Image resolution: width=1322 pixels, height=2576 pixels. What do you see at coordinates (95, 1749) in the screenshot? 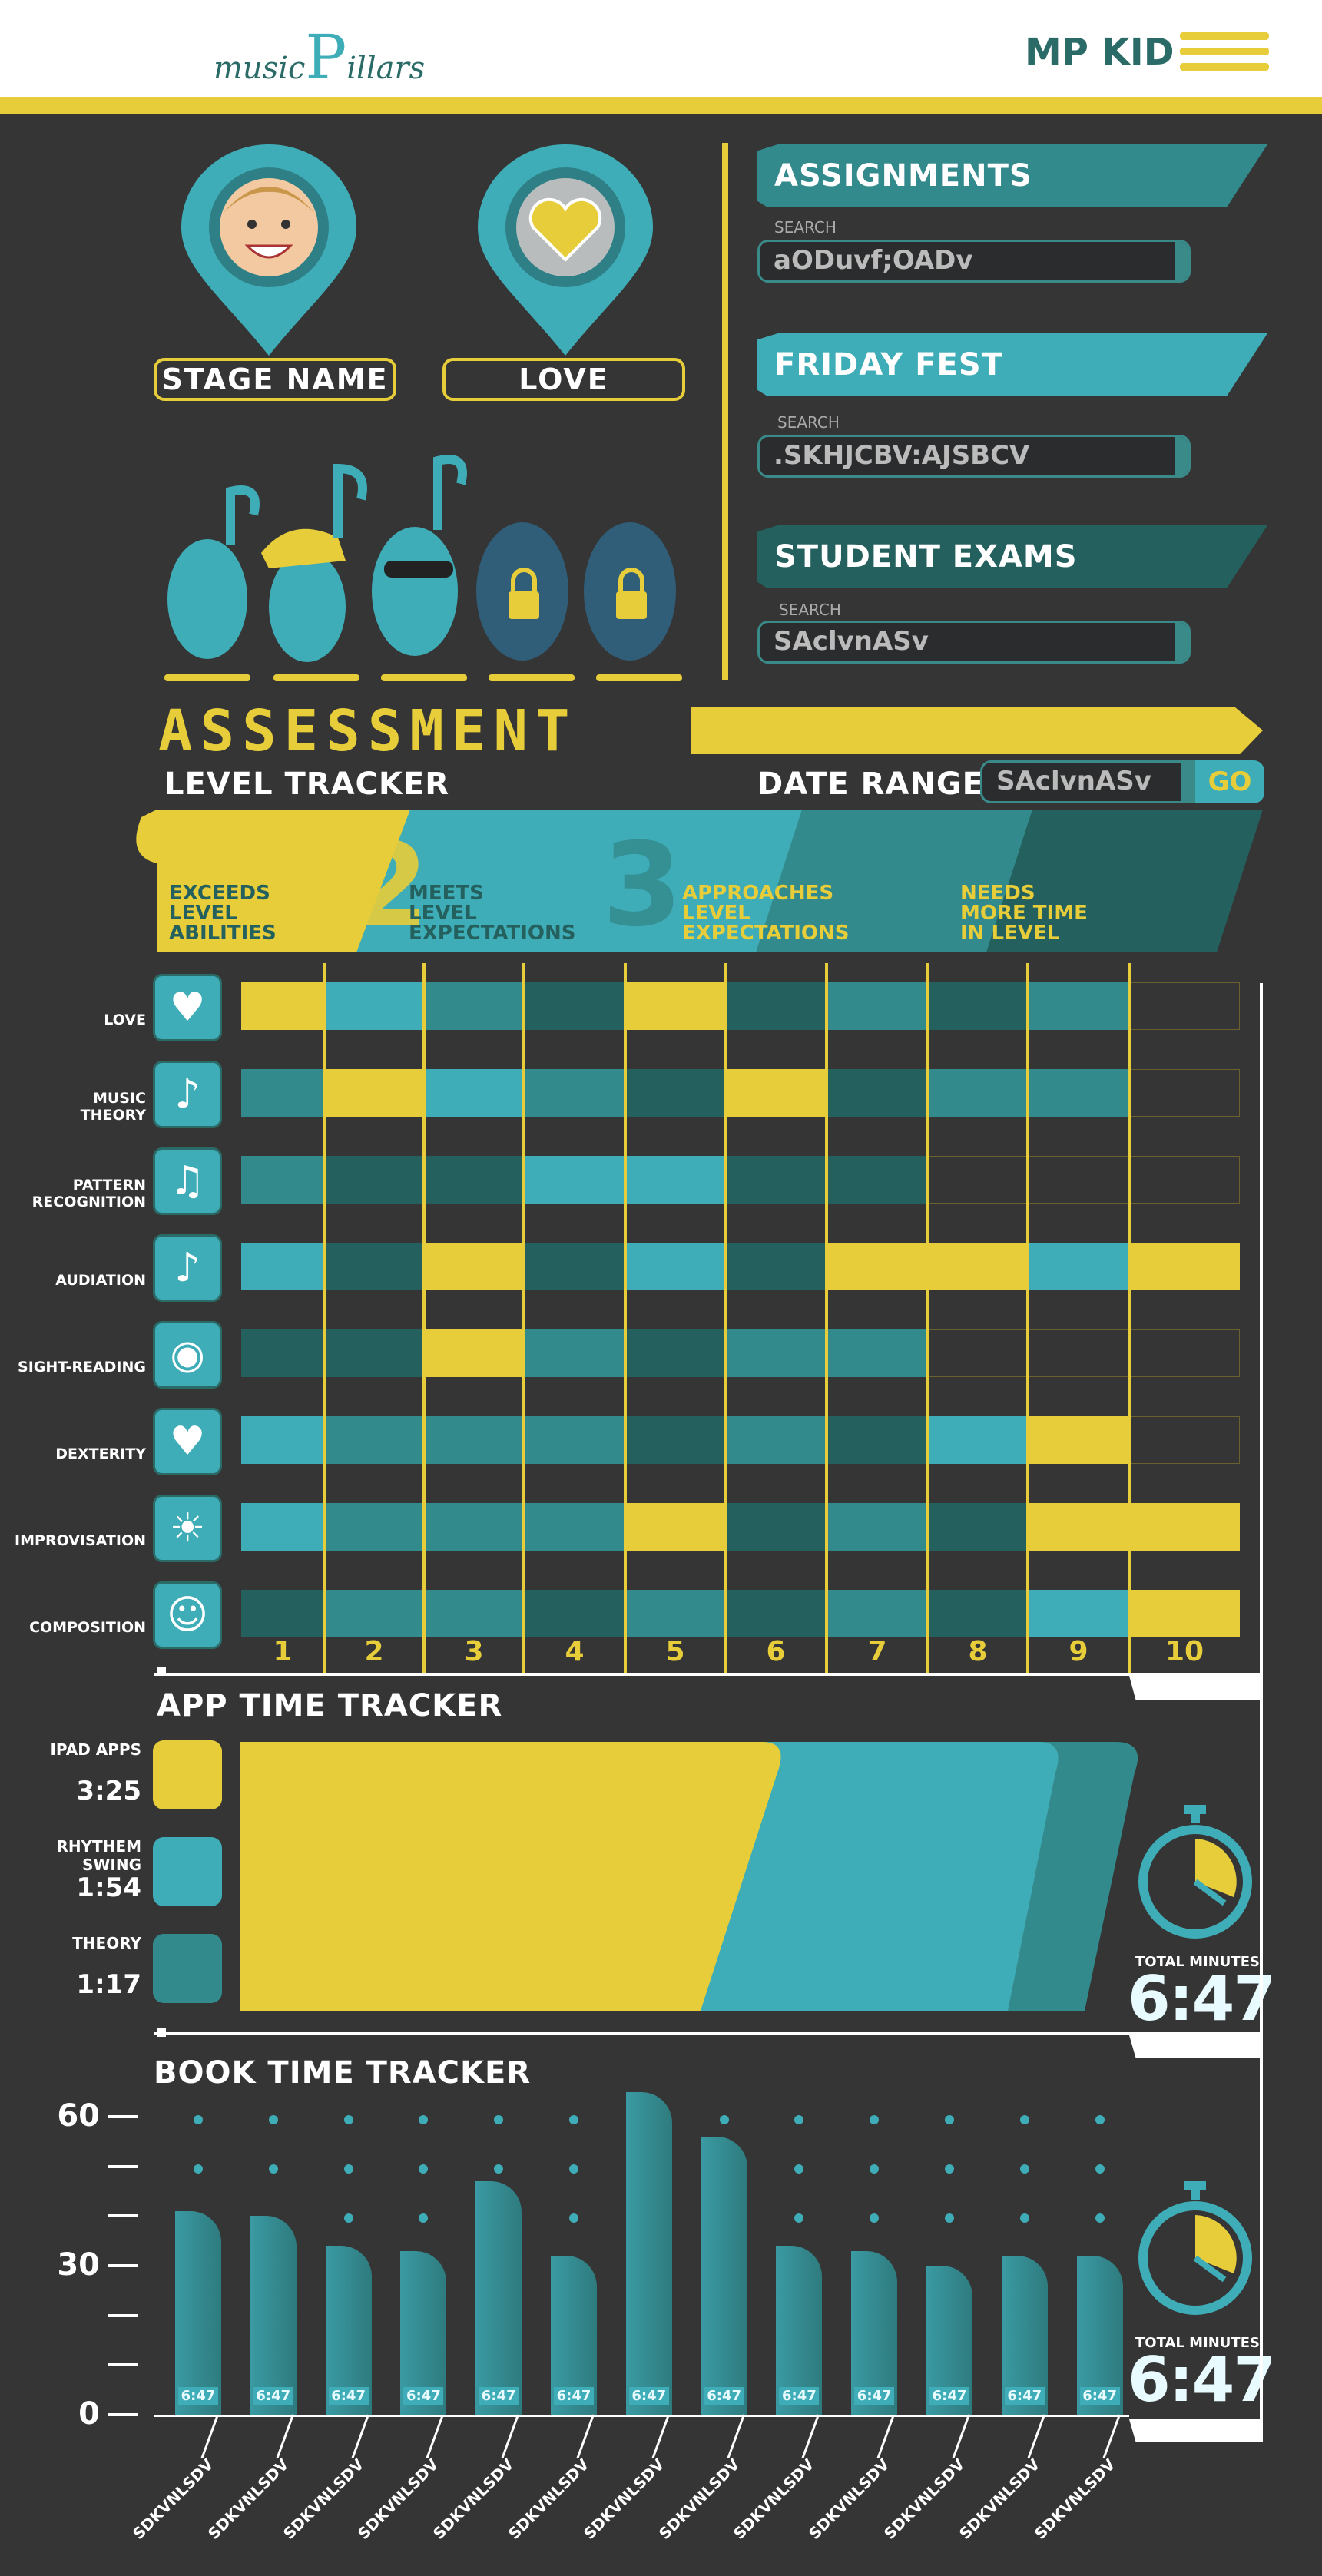
I see `app-name: IPAD APPS` at bounding box center [95, 1749].